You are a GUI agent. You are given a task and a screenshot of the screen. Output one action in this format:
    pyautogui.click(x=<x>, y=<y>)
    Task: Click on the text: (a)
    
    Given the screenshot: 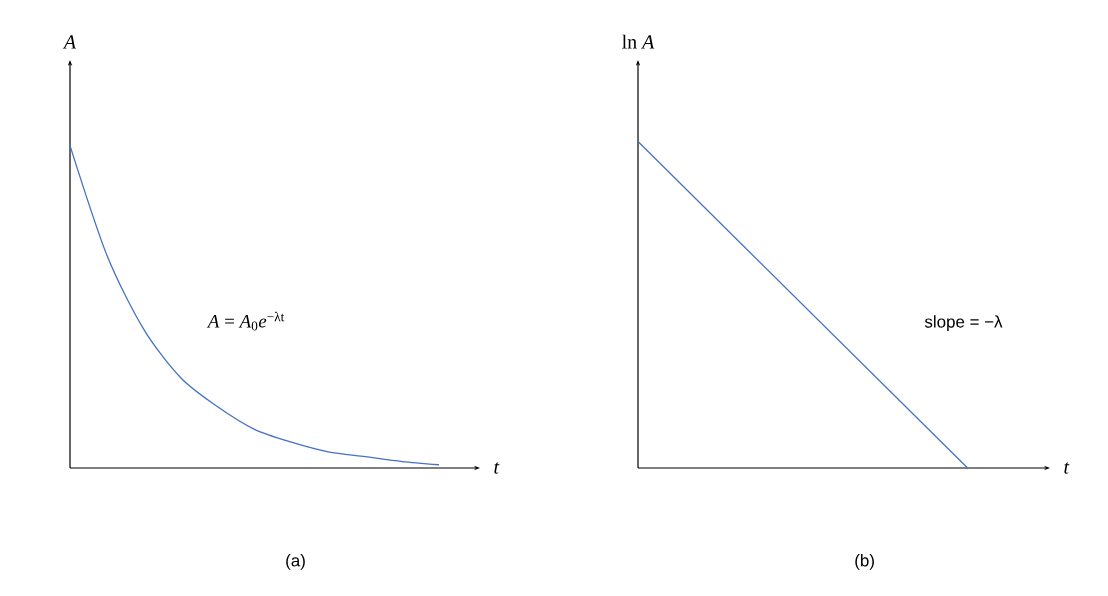 What is the action you would take?
    pyautogui.click(x=295, y=562)
    